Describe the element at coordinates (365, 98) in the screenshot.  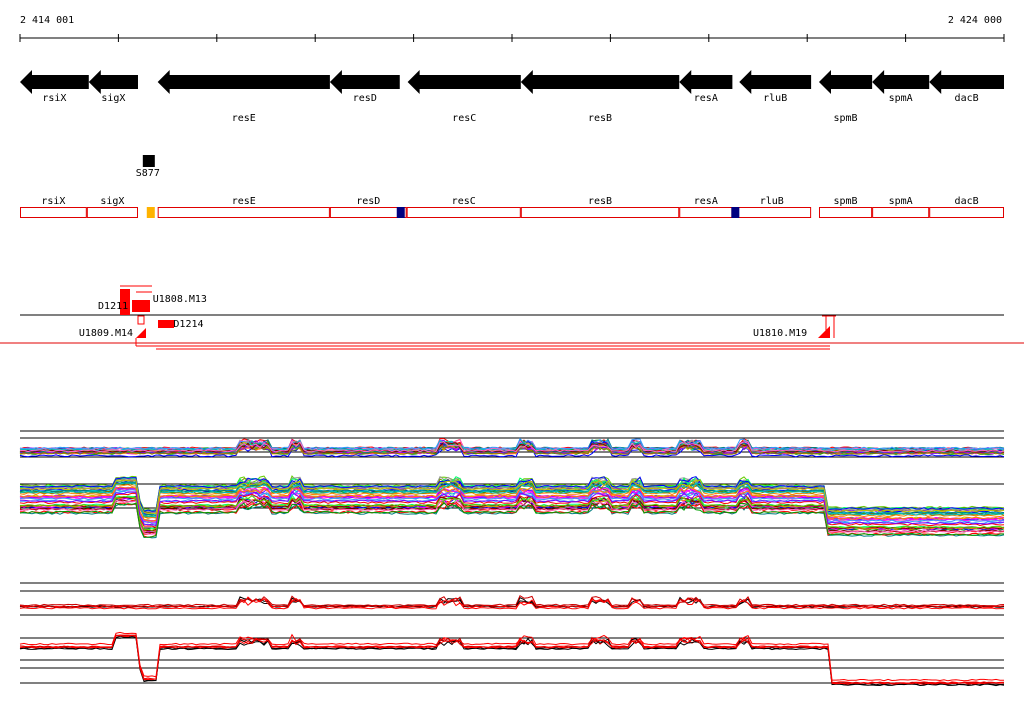
I see `gene-label: resD` at that location.